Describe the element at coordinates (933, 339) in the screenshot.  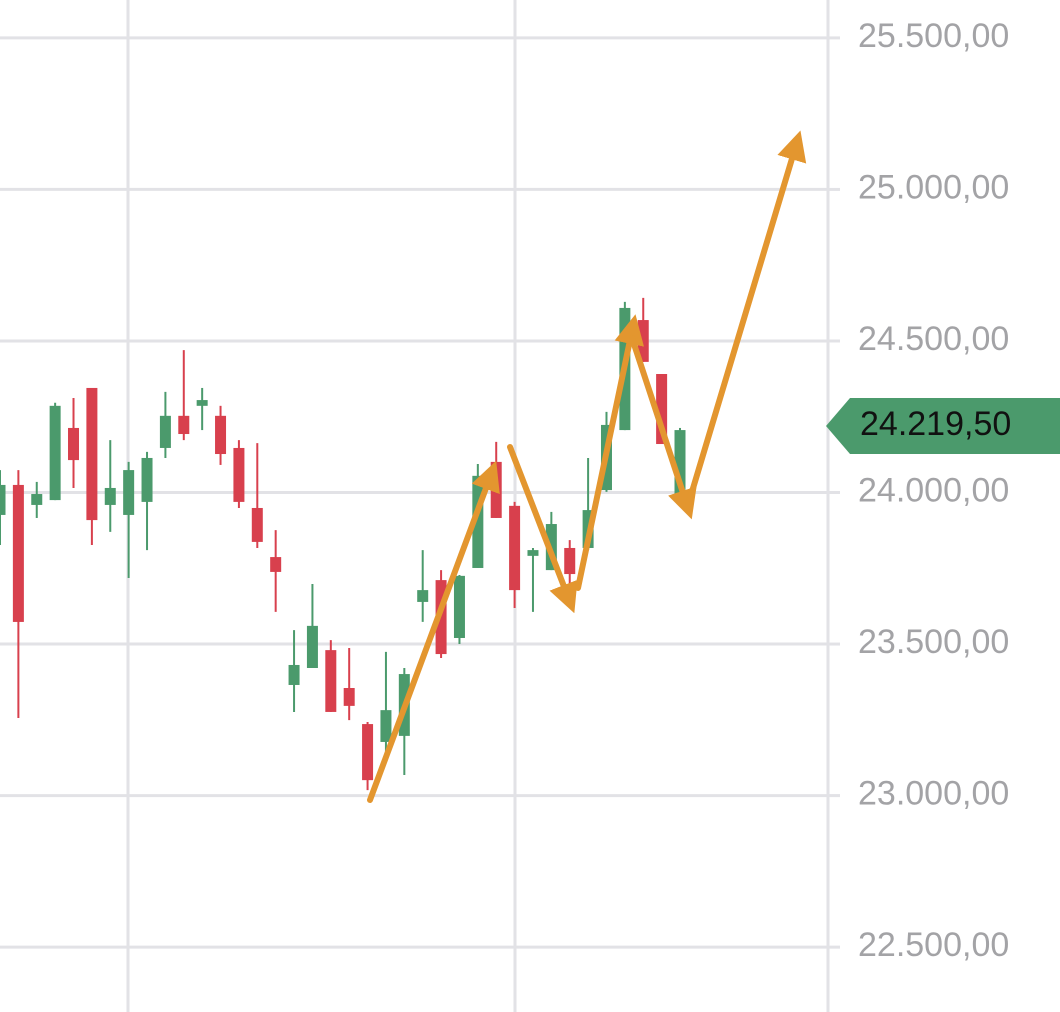
I see `y-tick-label: 24.500,00` at that location.